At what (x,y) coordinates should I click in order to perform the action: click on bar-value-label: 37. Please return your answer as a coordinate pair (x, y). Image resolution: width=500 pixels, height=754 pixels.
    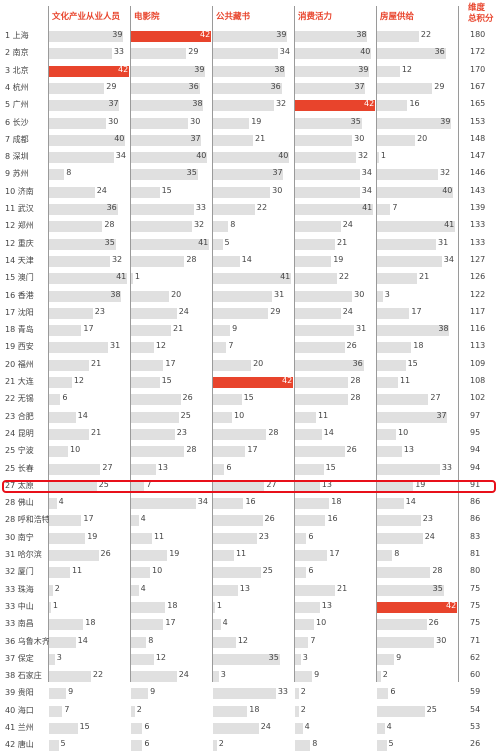
    Looking at the image, I should click on (277, 173).